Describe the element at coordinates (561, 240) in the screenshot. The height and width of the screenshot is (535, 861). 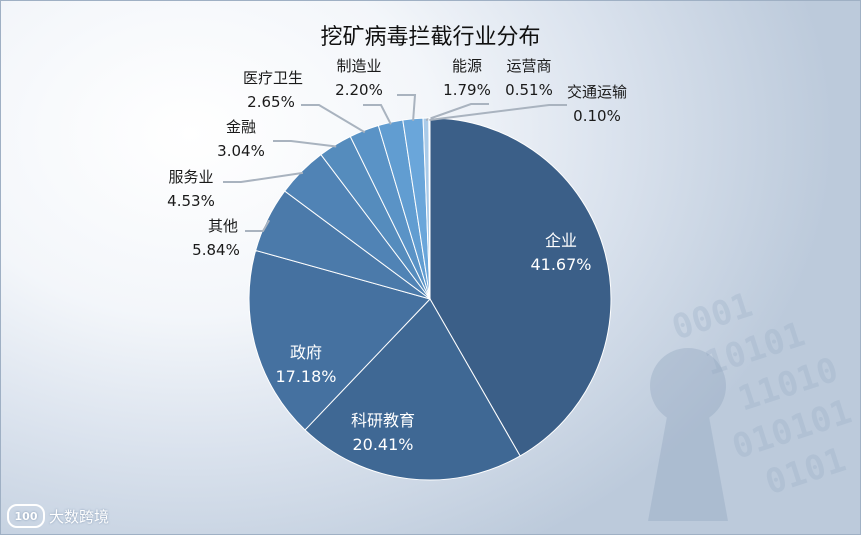
I see `slice-name-label: 企业` at that location.